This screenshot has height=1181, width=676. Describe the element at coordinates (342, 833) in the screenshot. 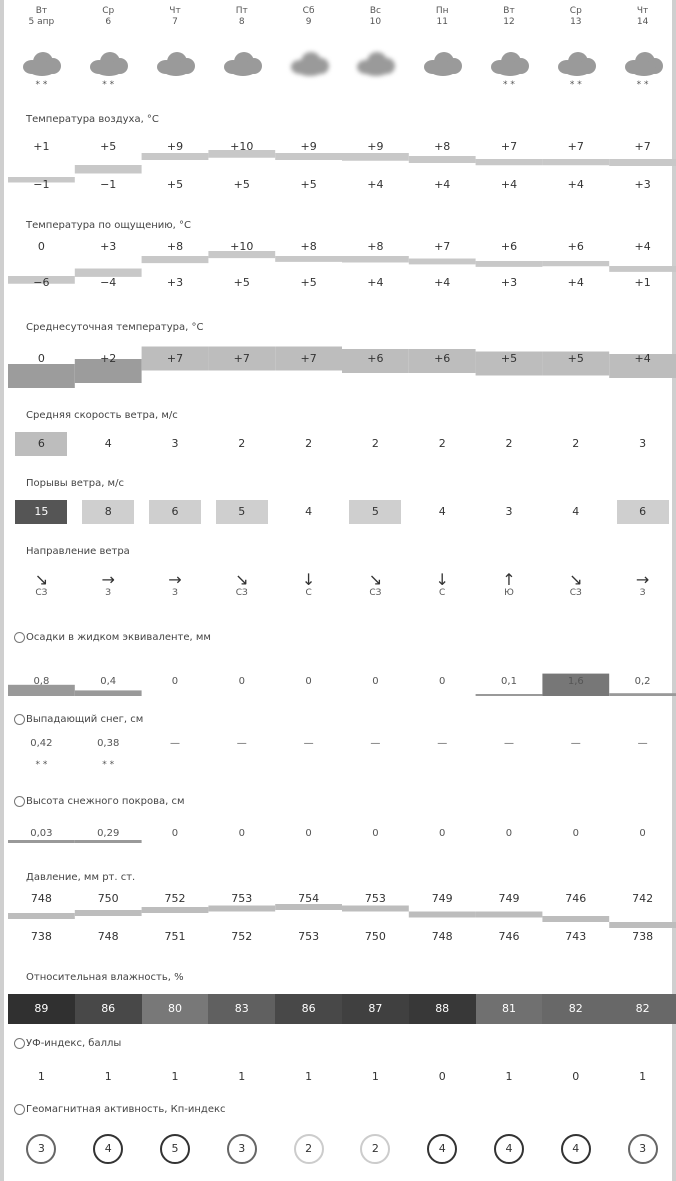

I see `snow-depth-row: 0,03 0,29 0 0 0 0 0 0 0 0` at that location.